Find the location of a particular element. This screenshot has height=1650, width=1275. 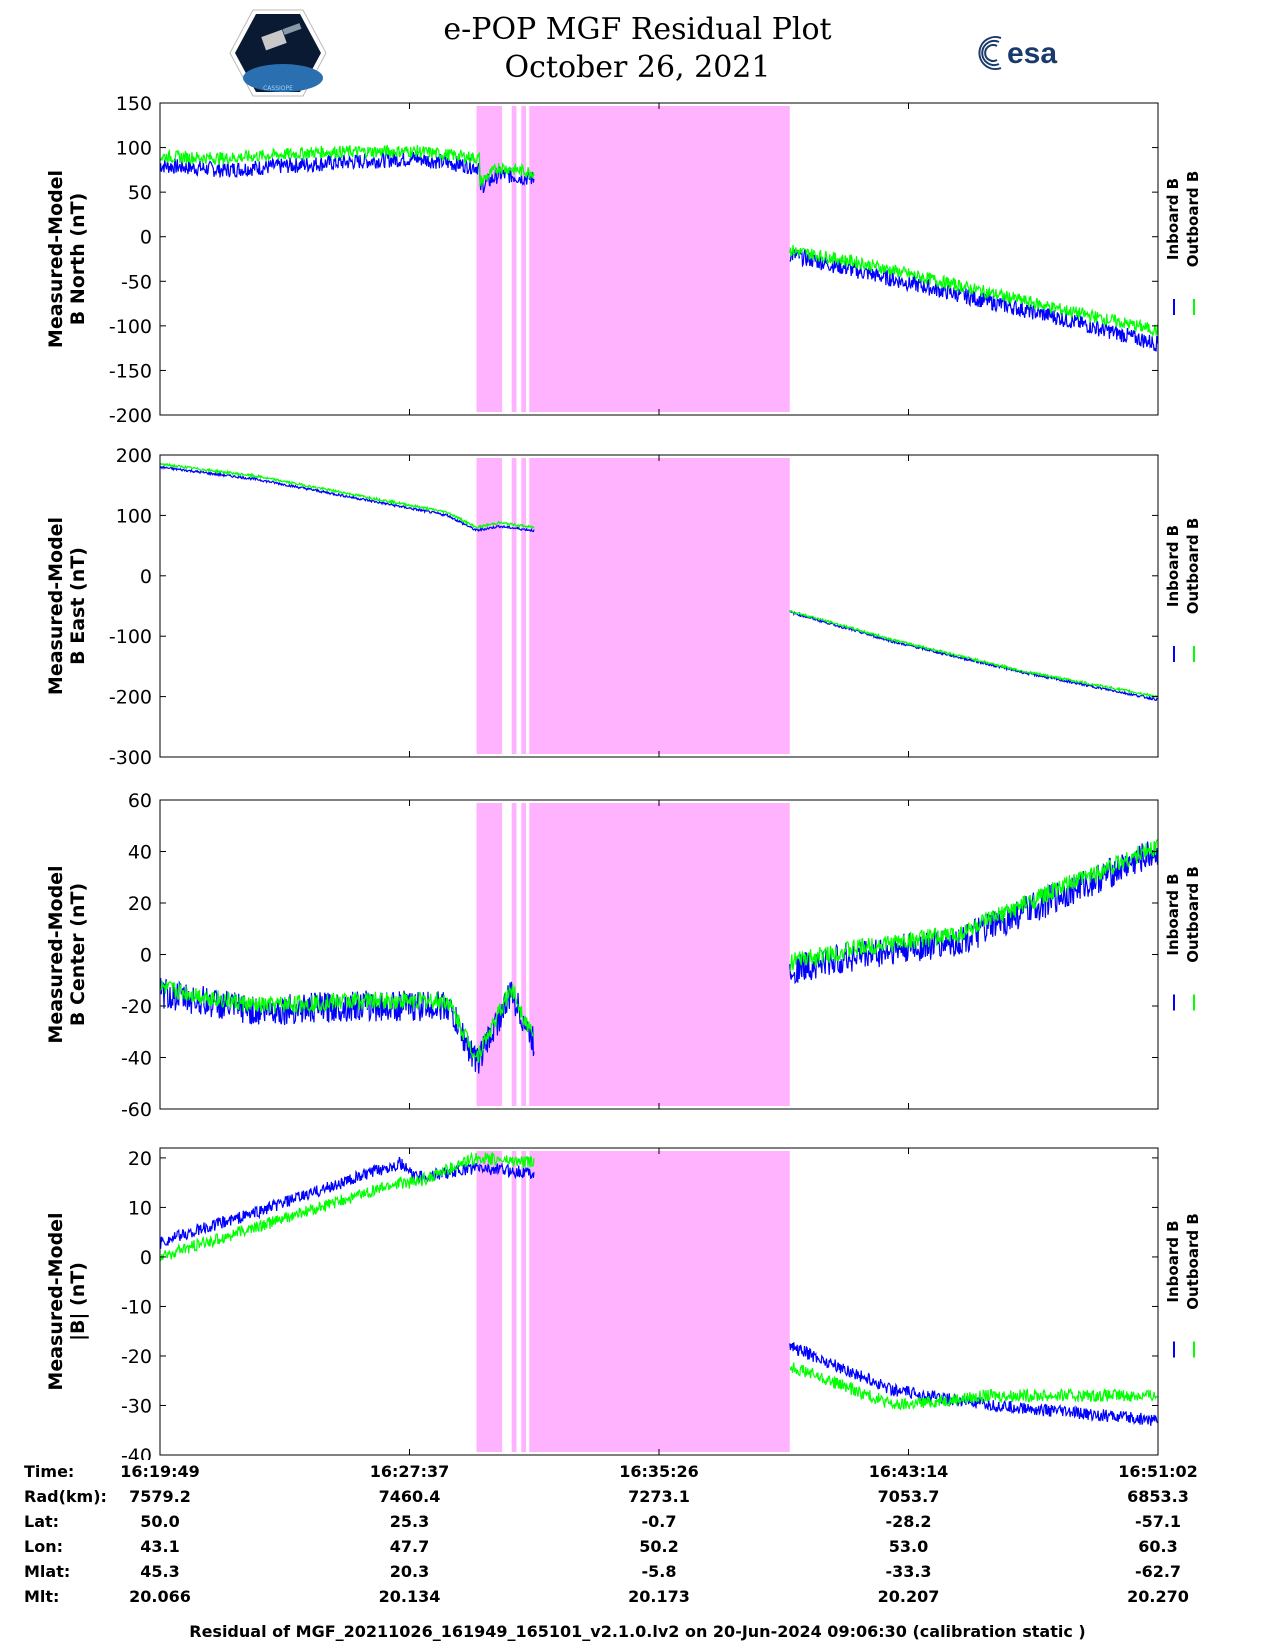

y-tick-label: -10 is located at coordinates (136, 1307).